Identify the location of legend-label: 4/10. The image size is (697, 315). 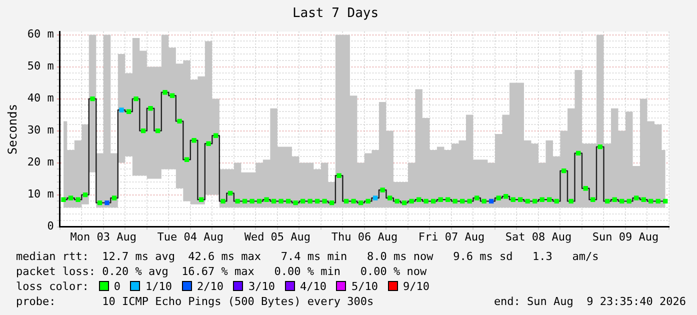
(313, 286).